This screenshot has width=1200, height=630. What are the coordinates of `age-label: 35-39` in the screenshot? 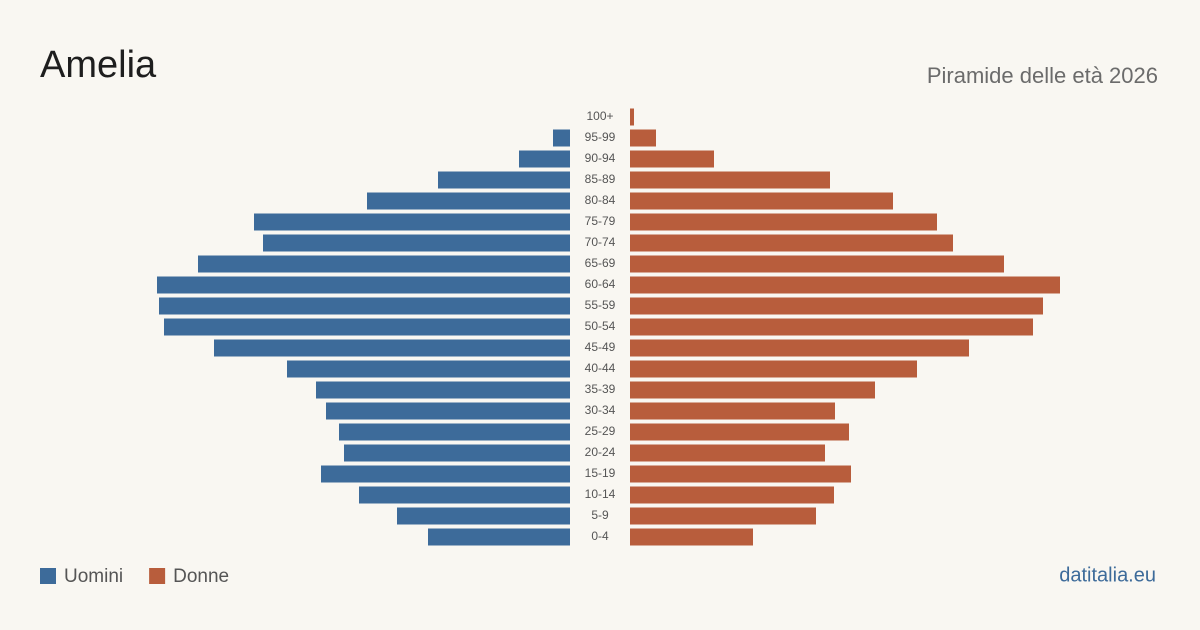 It's located at (600, 389).